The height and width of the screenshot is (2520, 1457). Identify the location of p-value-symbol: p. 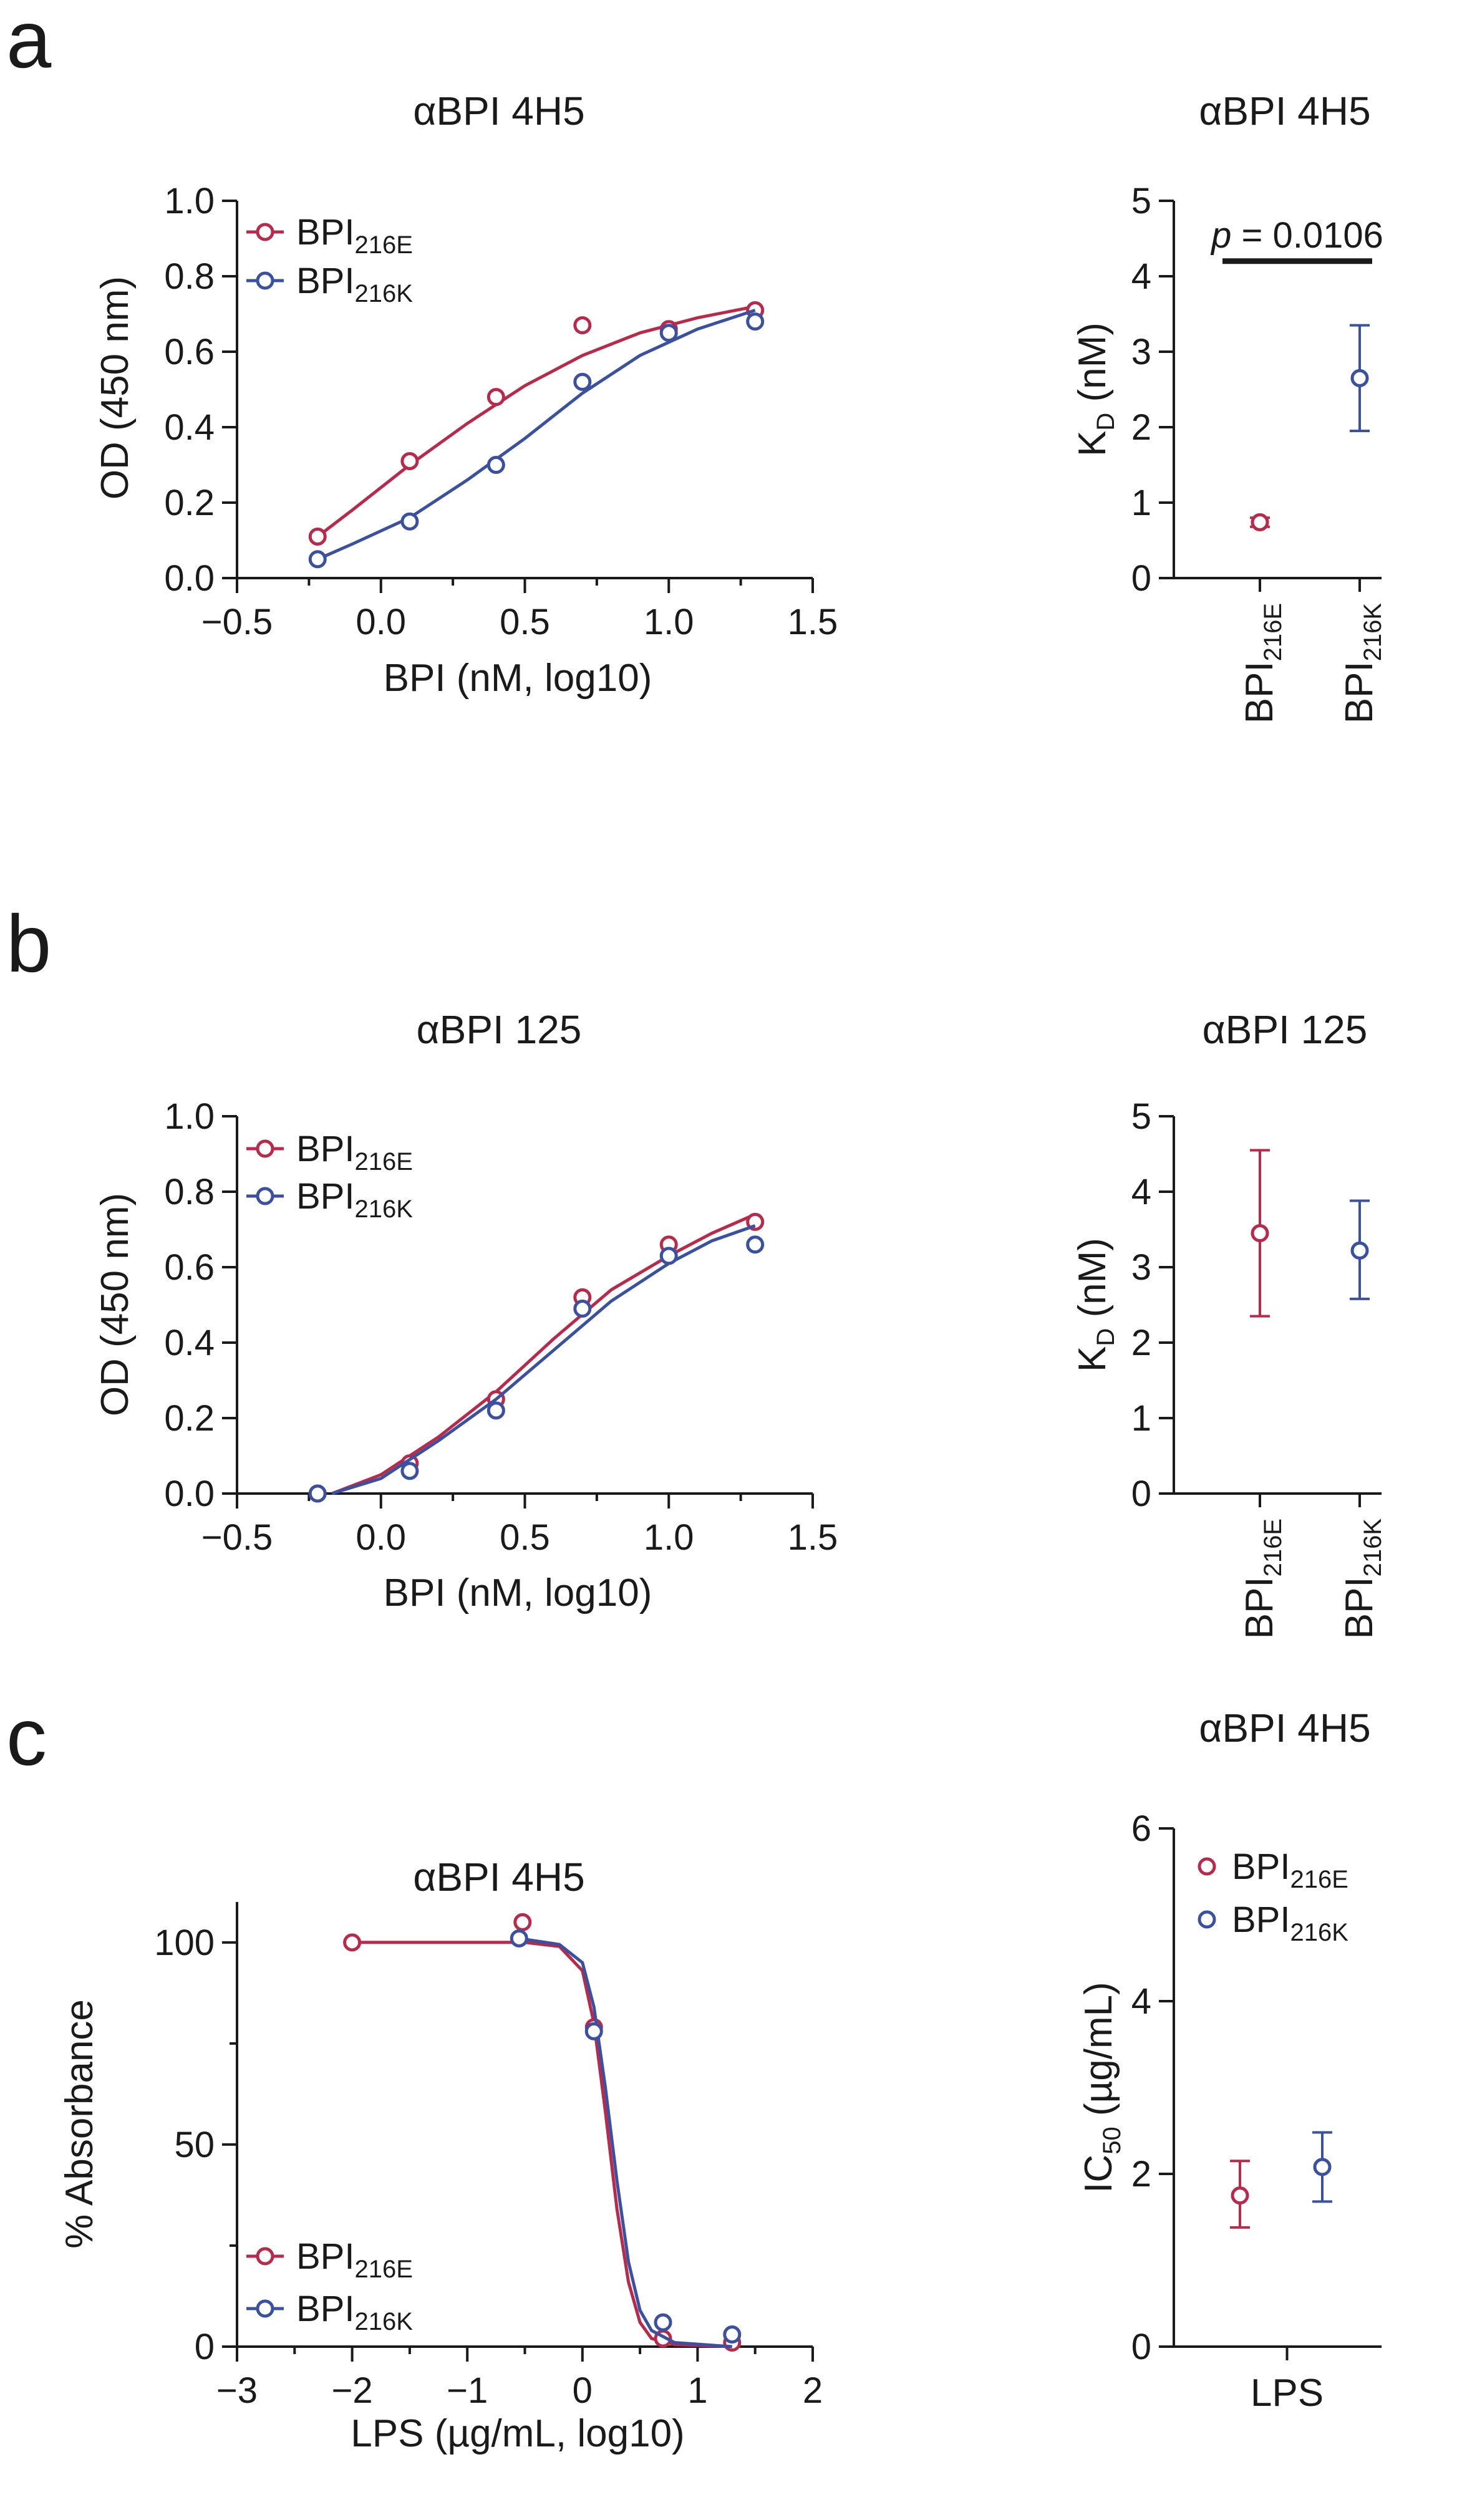
(1221, 235).